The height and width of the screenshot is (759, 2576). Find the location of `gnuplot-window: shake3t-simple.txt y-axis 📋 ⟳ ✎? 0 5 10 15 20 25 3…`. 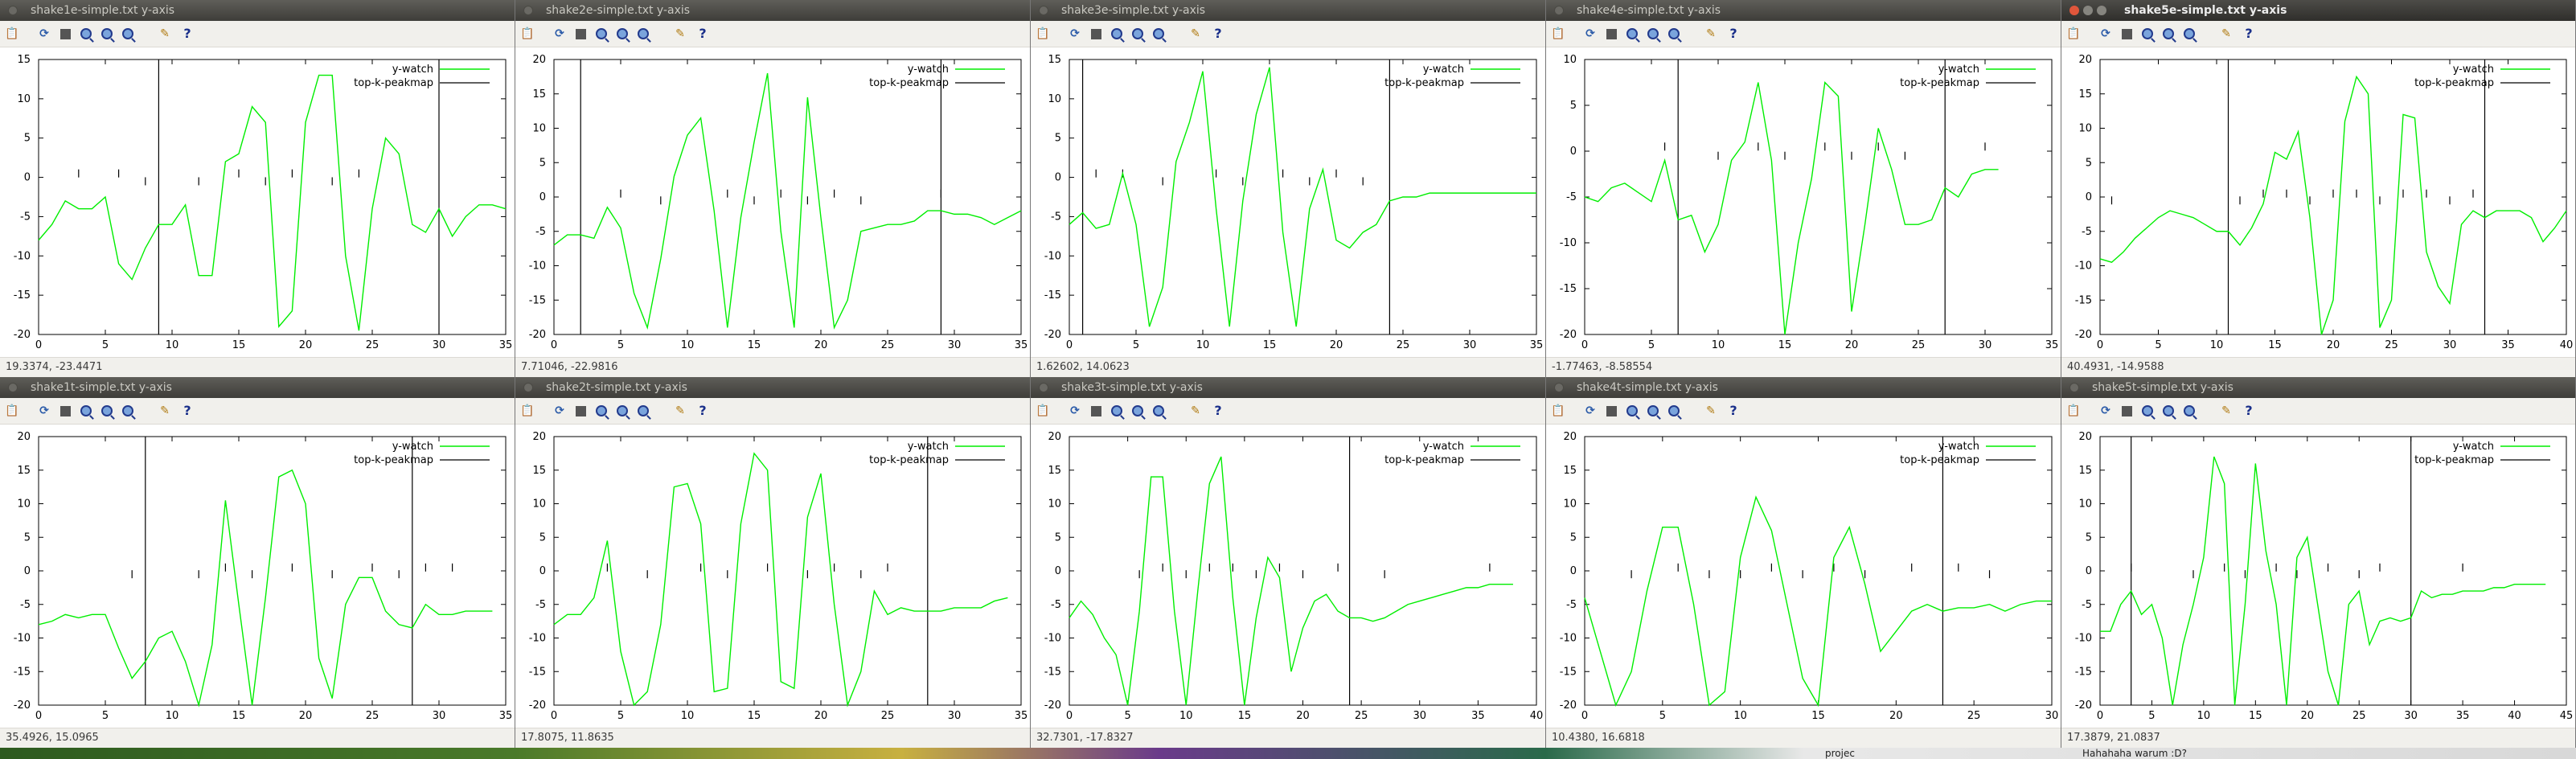

gnuplot-window: shake3t-simple.txt y-axis 📋 ⟳ ✎? 0 5 10 15 20 25 3… is located at coordinates (1288, 562).